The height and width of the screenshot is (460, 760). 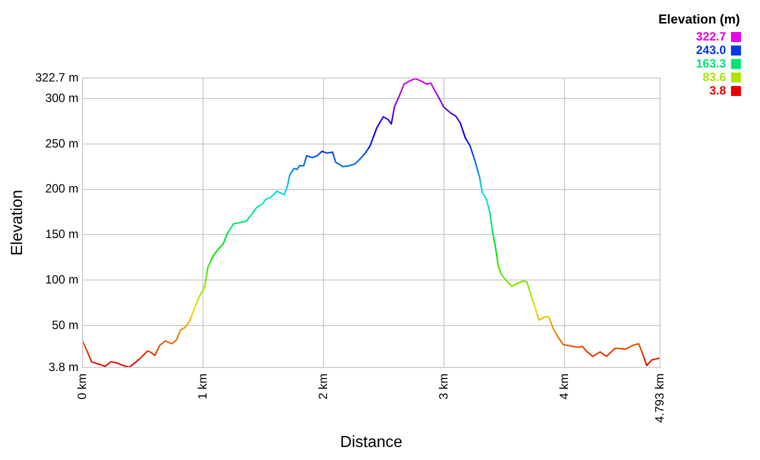 What do you see at coordinates (699, 19) in the screenshot?
I see `legend-title: Elevation (m)` at bounding box center [699, 19].